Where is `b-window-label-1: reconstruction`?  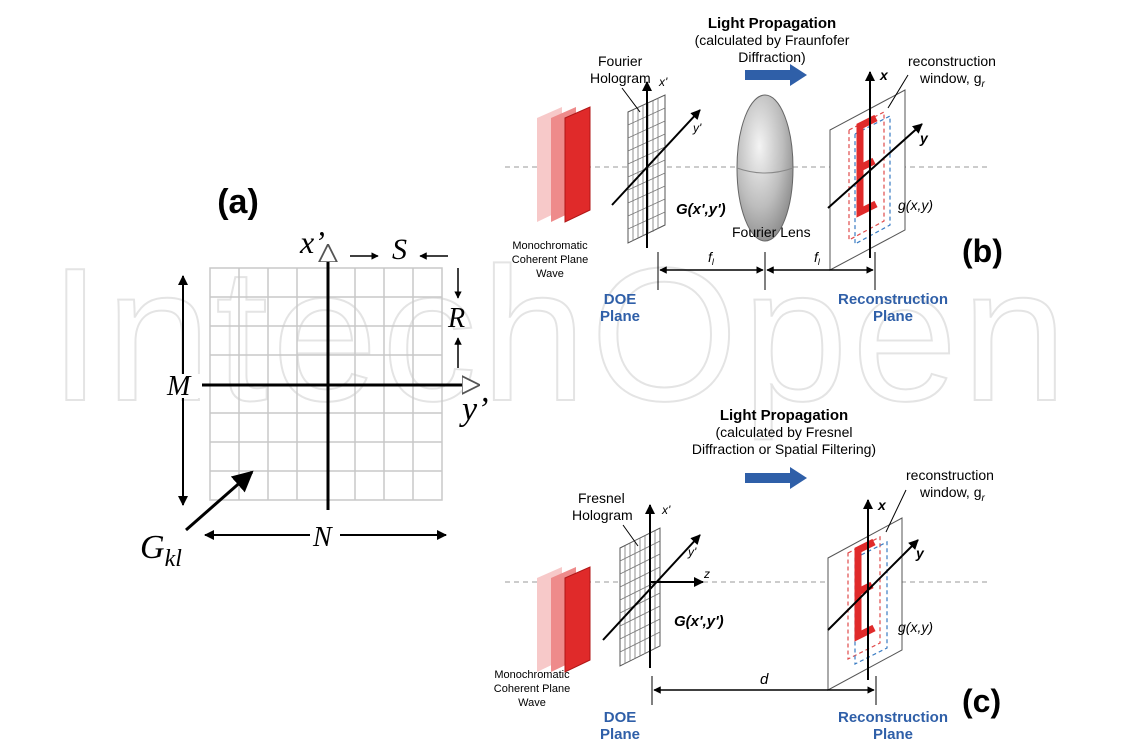 b-window-label-1: reconstruction is located at coordinates (952, 61).